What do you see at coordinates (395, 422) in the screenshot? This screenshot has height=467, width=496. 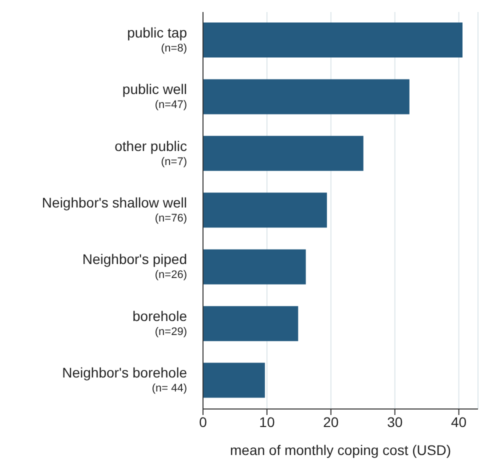 I see `x-tick-label: 30` at bounding box center [395, 422].